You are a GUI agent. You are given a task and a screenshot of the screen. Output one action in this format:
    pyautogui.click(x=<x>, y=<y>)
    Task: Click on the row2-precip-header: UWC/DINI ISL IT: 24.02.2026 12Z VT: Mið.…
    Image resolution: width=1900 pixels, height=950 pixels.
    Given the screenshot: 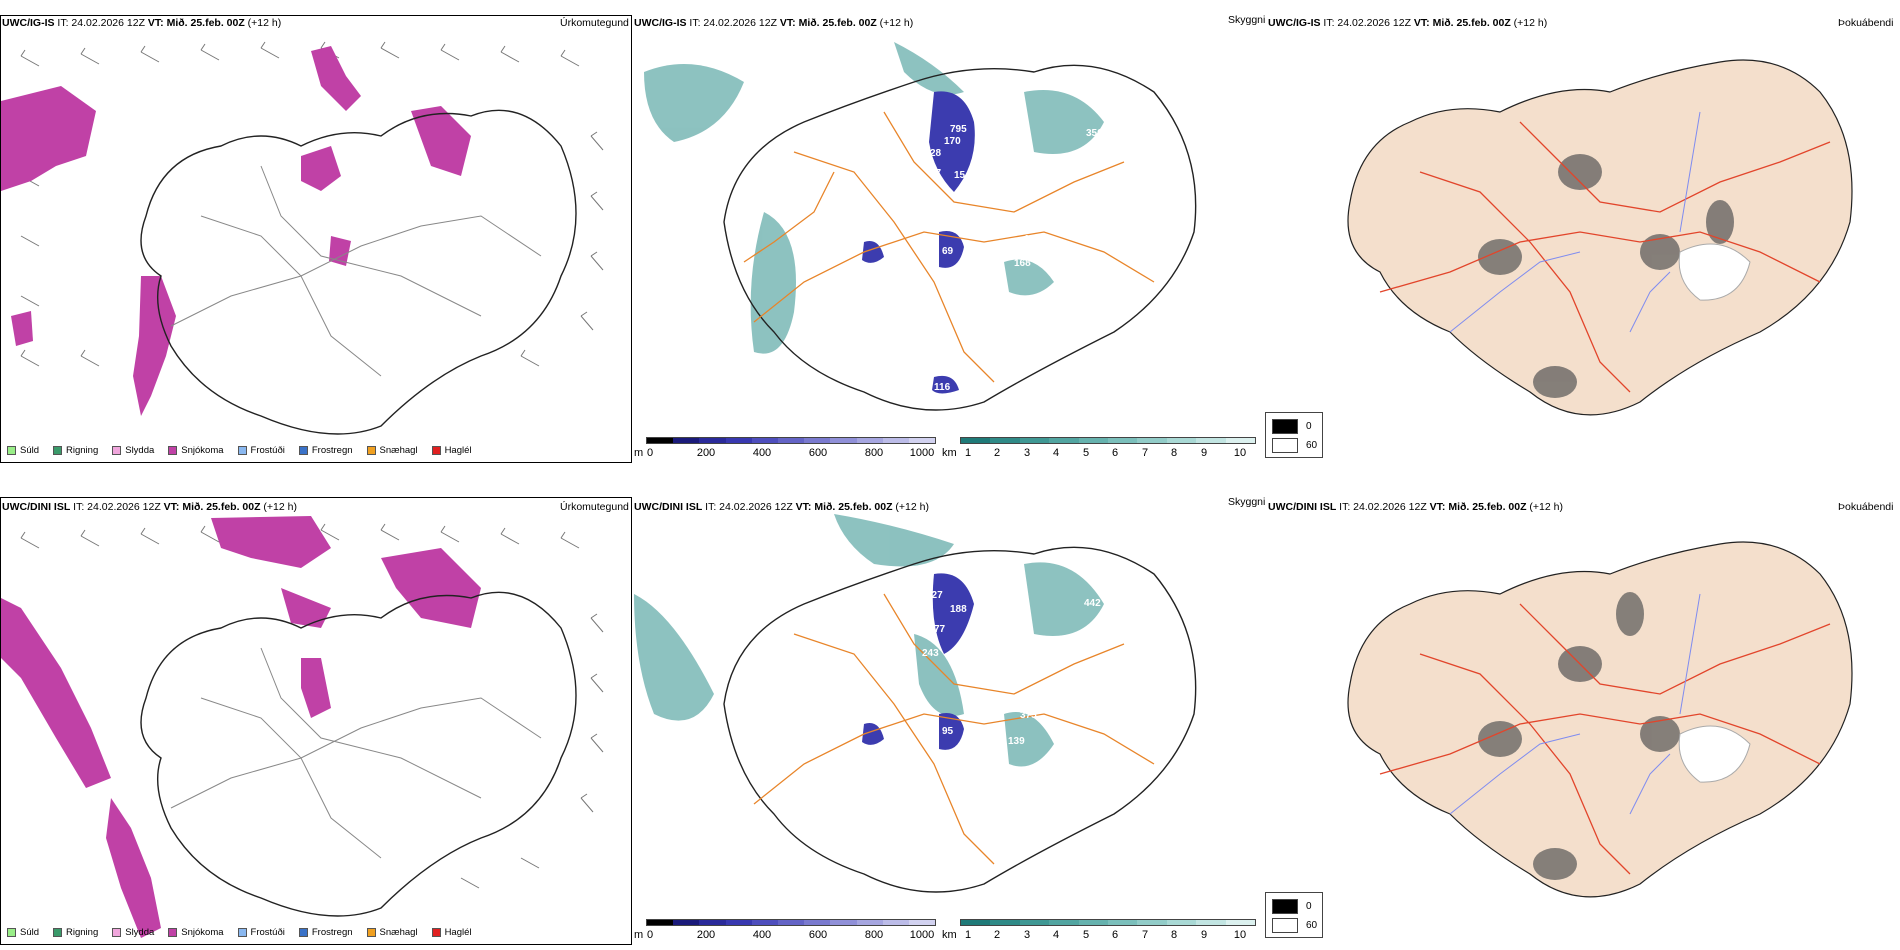 What is the action you would take?
    pyautogui.click(x=149, y=507)
    